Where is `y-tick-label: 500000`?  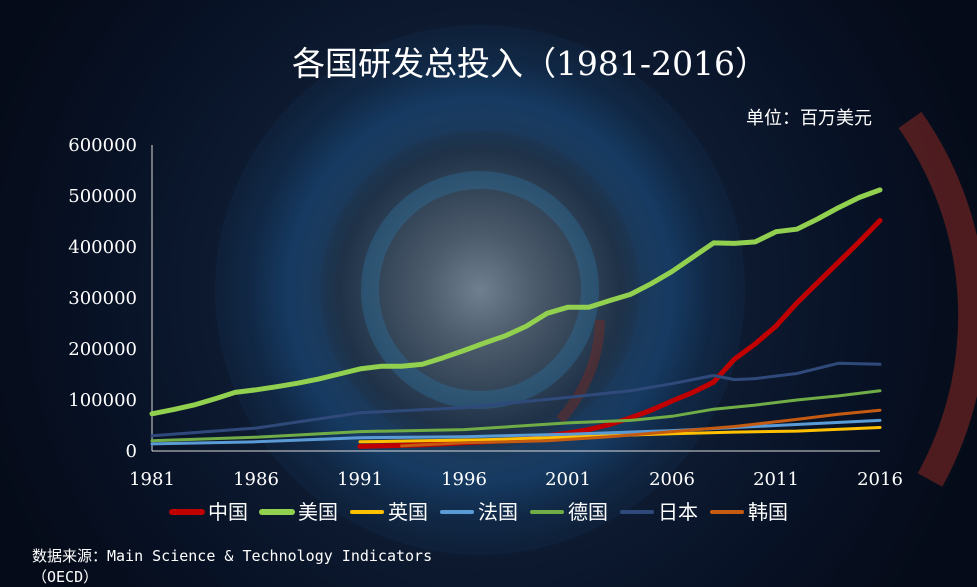
y-tick-label: 500000 is located at coordinates (102, 196).